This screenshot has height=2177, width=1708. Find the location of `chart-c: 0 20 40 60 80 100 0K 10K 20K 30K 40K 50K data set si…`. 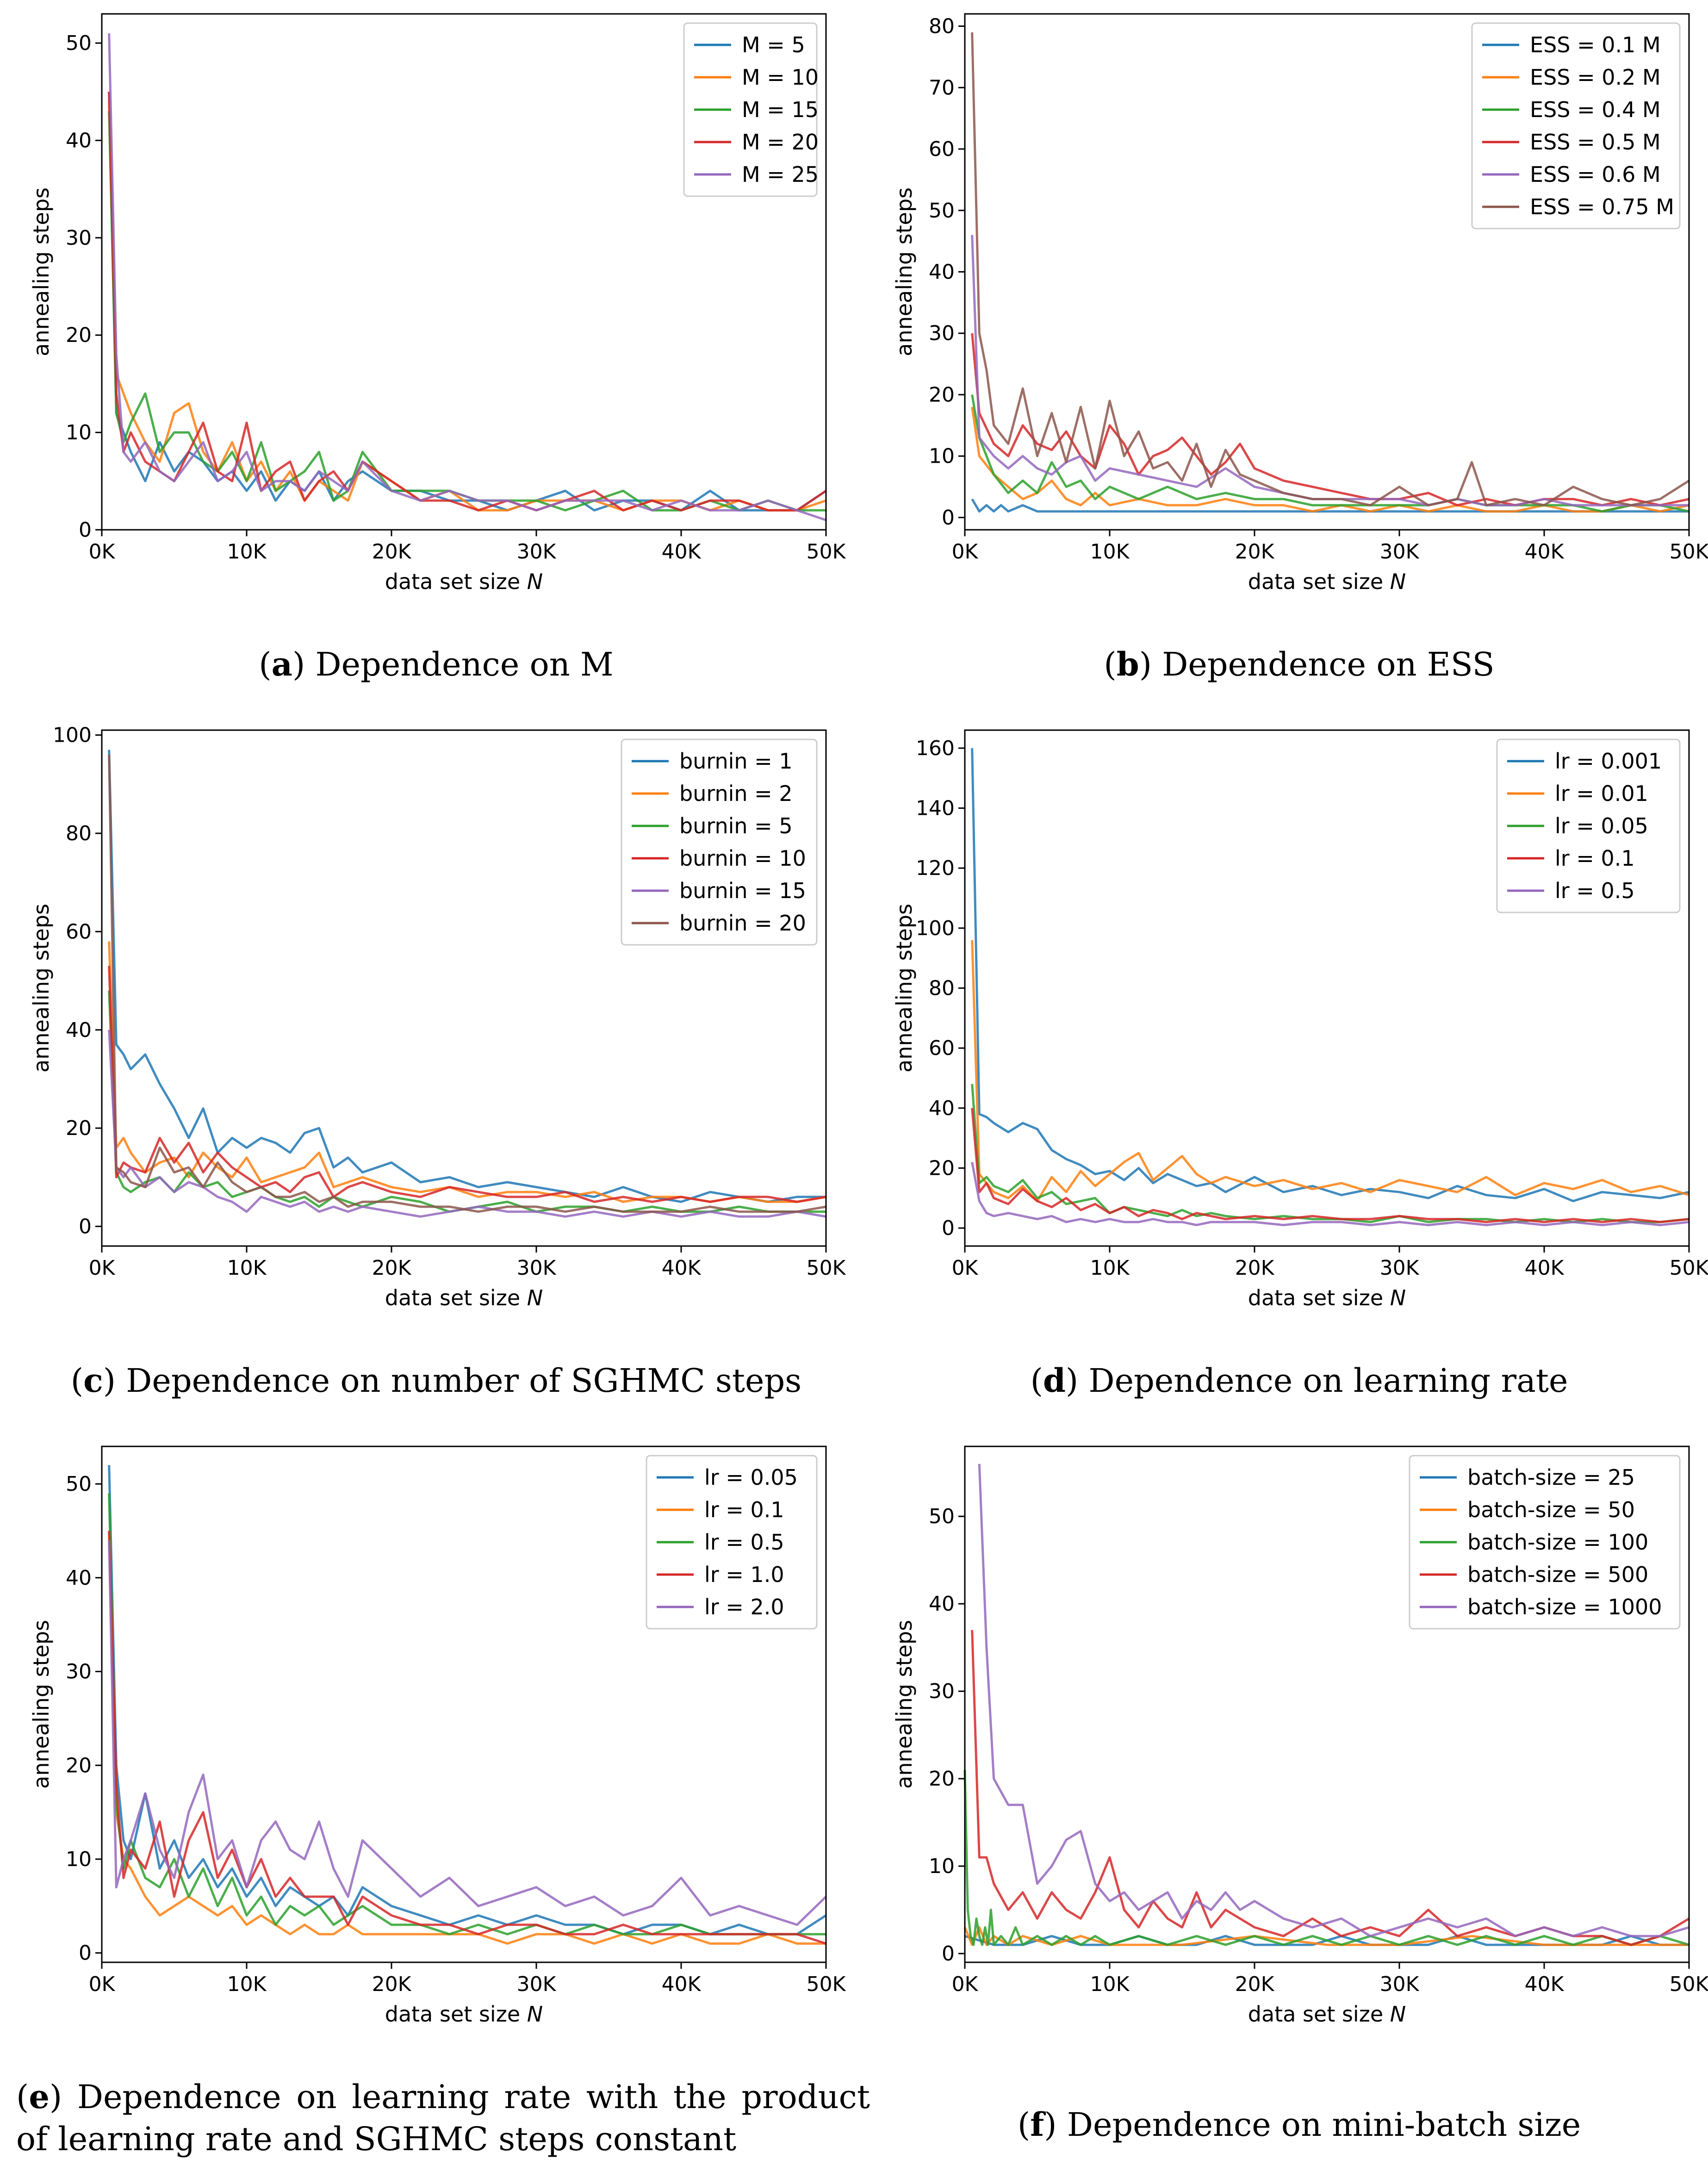

chart-c: 0 20 40 60 80 100 0K 10K 20K 30K 40K 50K data set si… is located at coordinates (437, 1017).